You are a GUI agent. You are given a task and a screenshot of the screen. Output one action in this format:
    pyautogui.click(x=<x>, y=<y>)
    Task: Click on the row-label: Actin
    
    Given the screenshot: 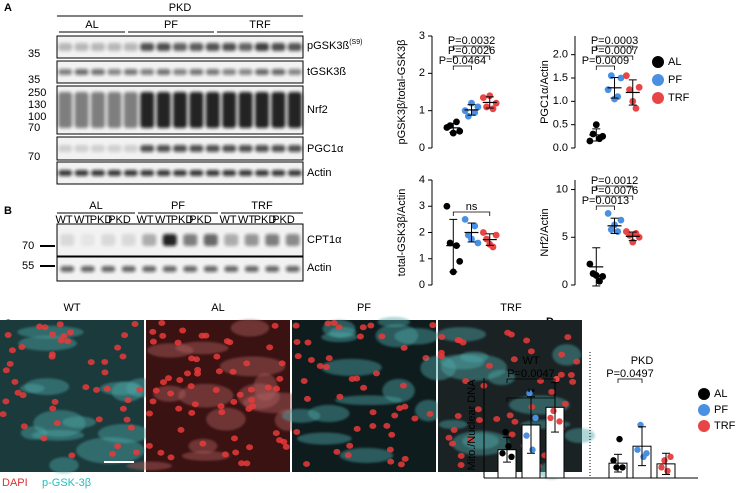 What is the action you would take?
    pyautogui.click(x=319, y=173)
    